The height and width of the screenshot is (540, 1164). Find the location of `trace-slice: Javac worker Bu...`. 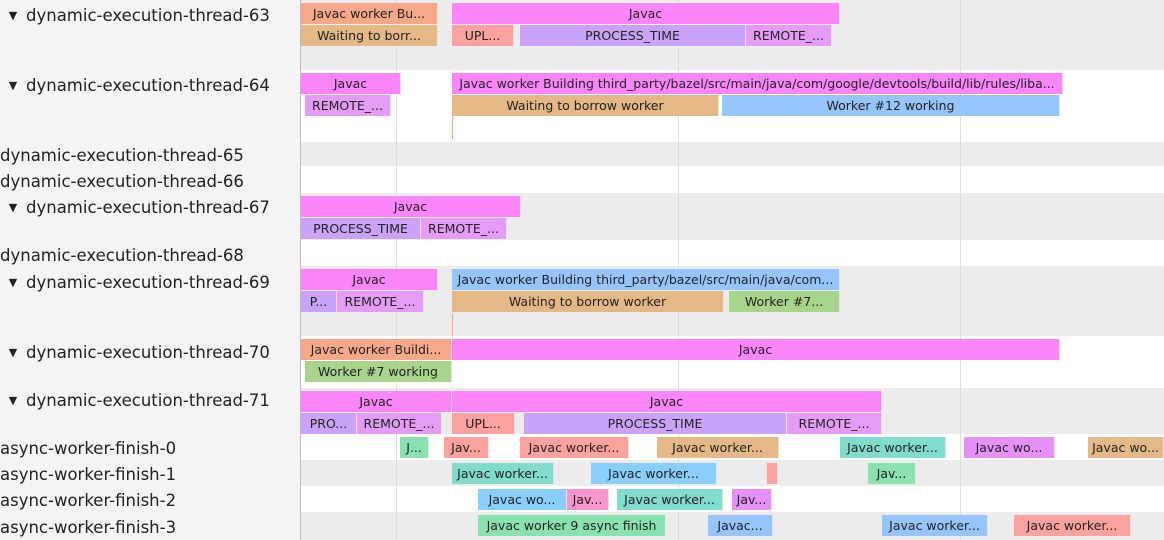

trace-slice: Javac worker Bu... is located at coordinates (369, 13).